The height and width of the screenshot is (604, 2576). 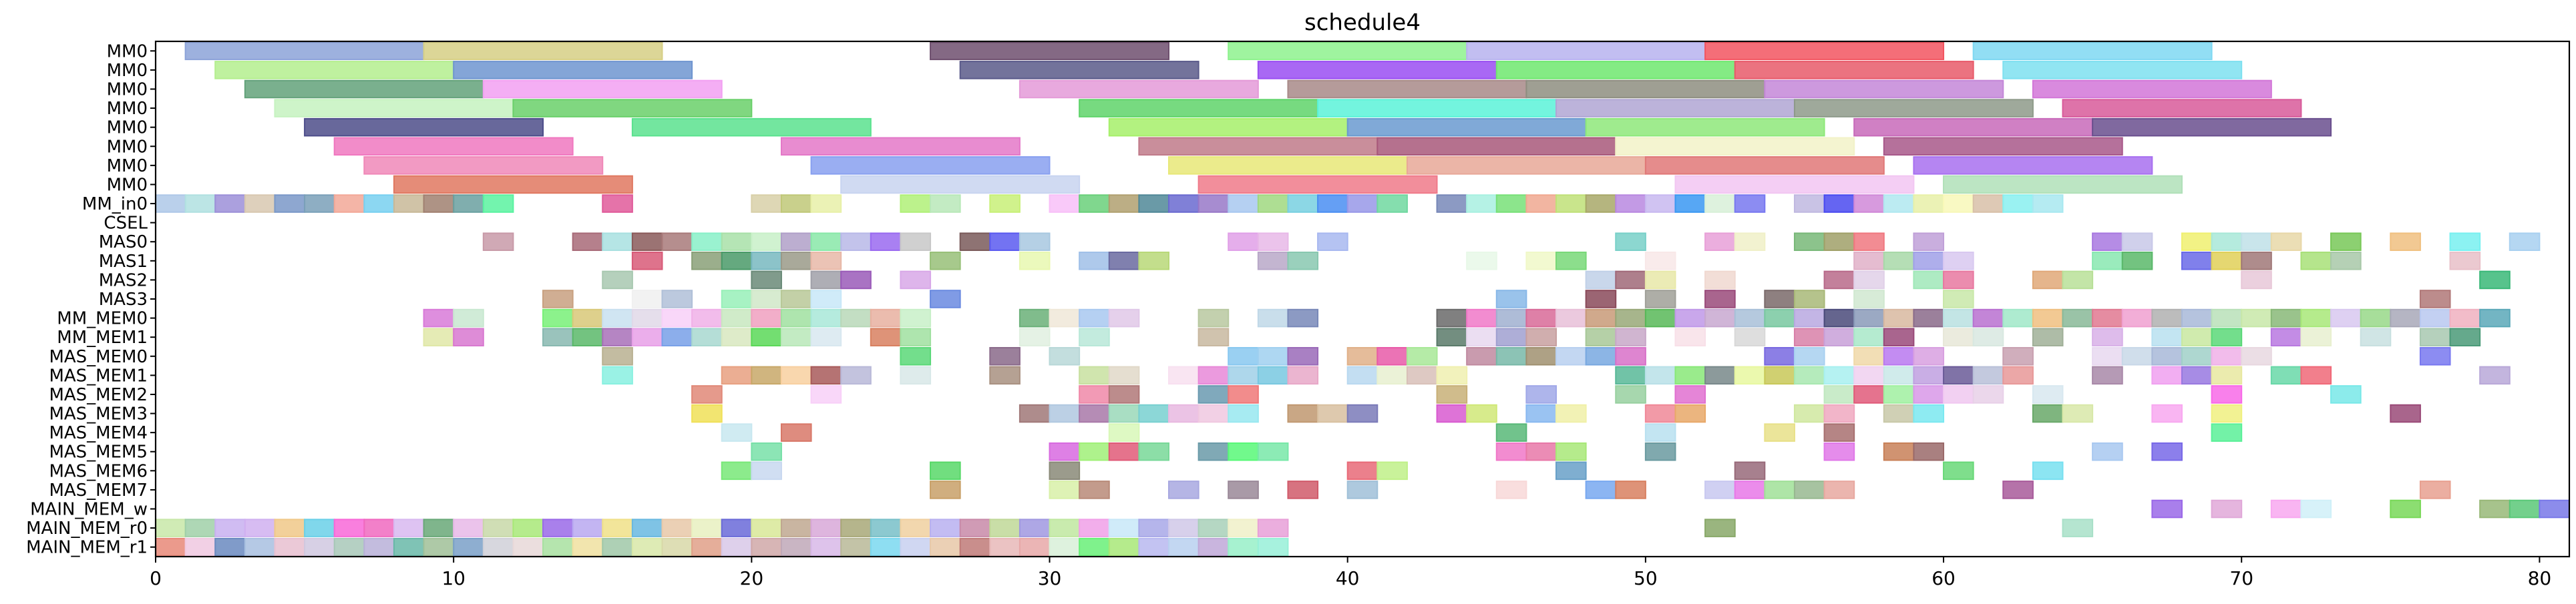 What do you see at coordinates (752, 578) in the screenshot?
I see `x-tick-label: 20` at bounding box center [752, 578].